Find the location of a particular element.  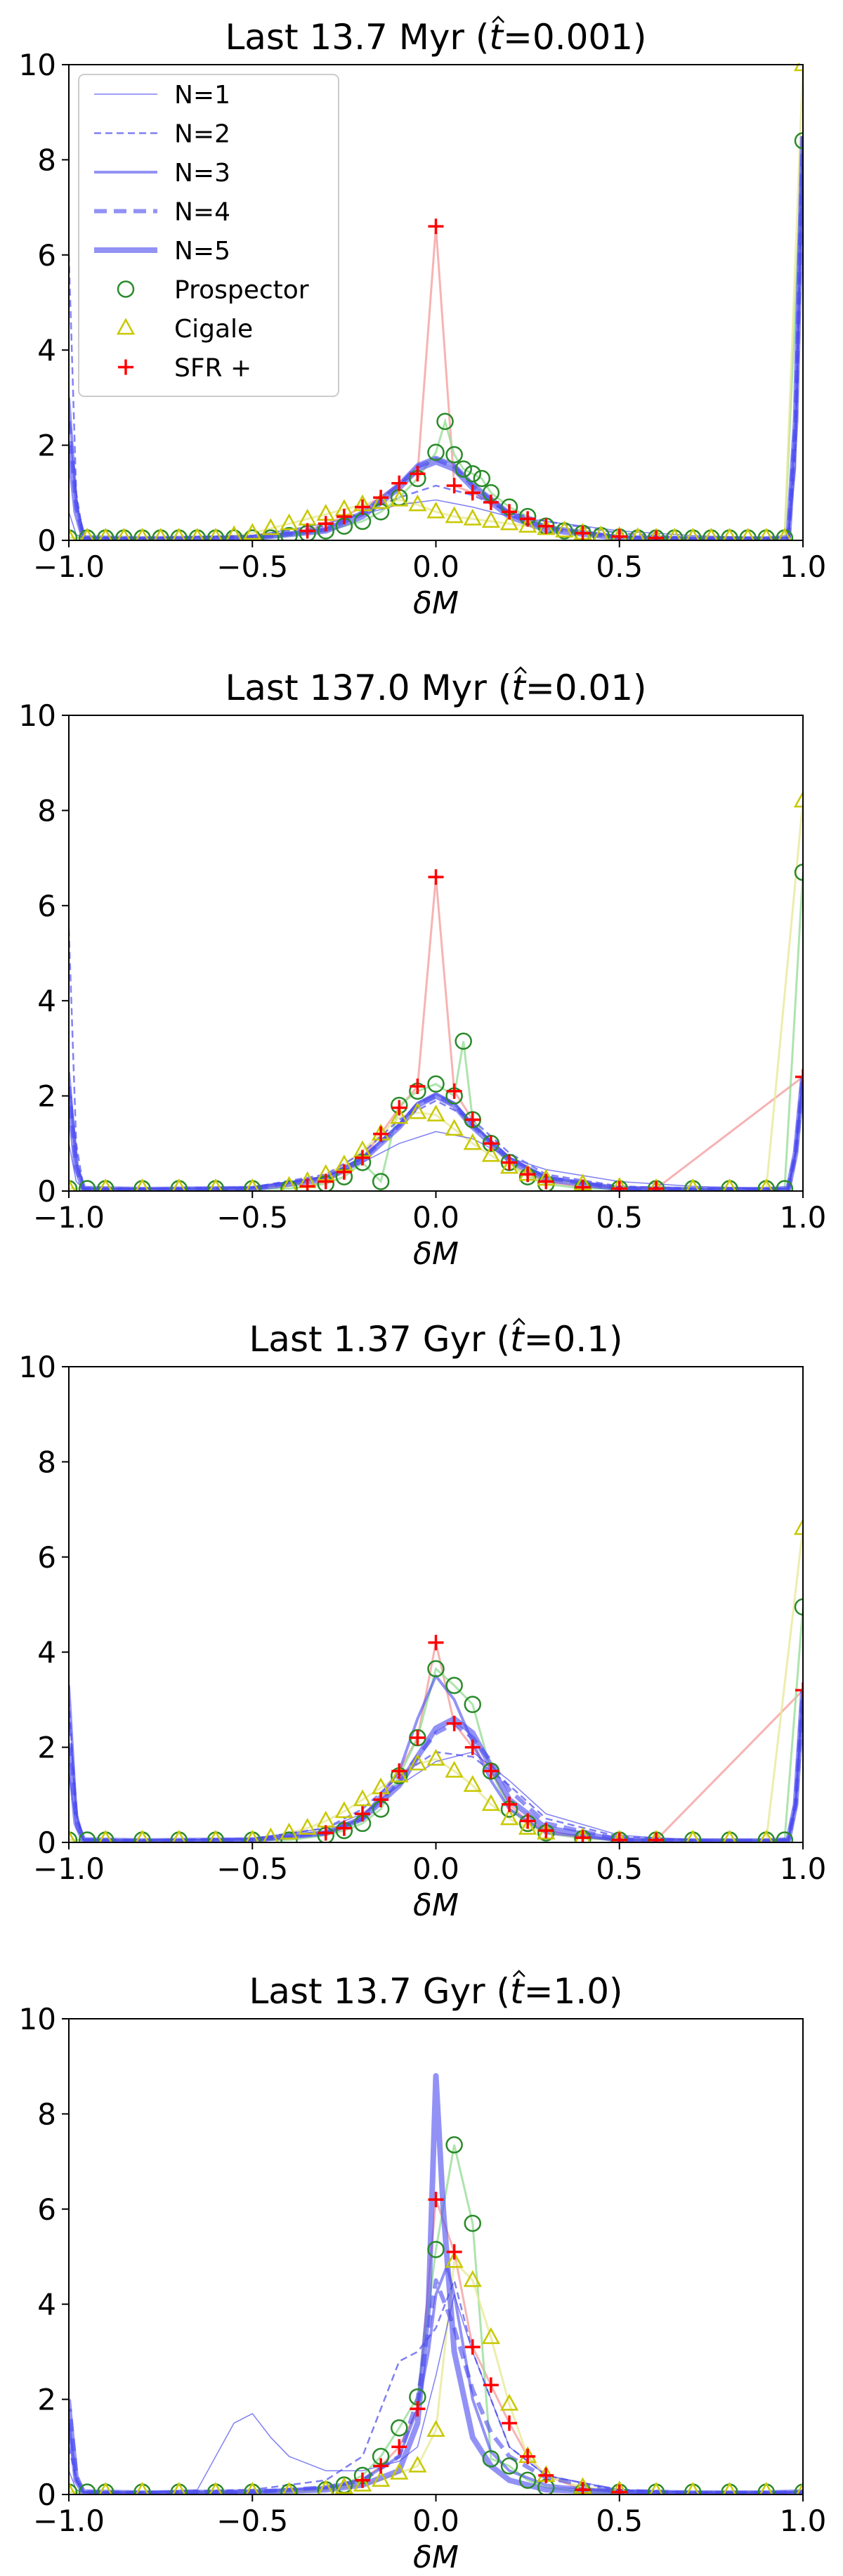

legend-label: N=5 is located at coordinates (202, 251).